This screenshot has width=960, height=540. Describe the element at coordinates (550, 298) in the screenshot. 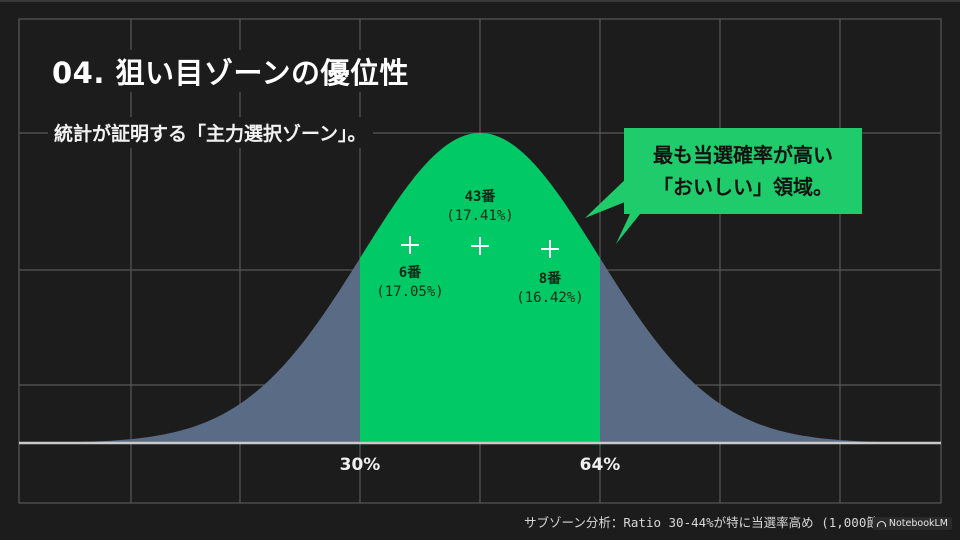

I see `point-percent: (16.42%)` at that location.